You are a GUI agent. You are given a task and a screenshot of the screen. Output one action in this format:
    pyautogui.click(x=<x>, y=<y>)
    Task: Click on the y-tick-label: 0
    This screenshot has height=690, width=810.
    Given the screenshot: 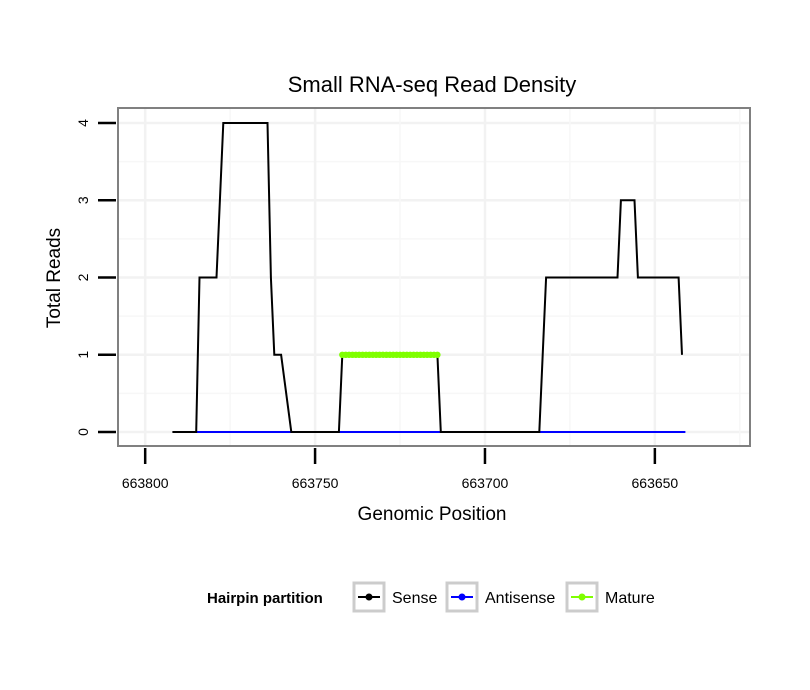 What is the action you would take?
    pyautogui.click(x=83, y=432)
    